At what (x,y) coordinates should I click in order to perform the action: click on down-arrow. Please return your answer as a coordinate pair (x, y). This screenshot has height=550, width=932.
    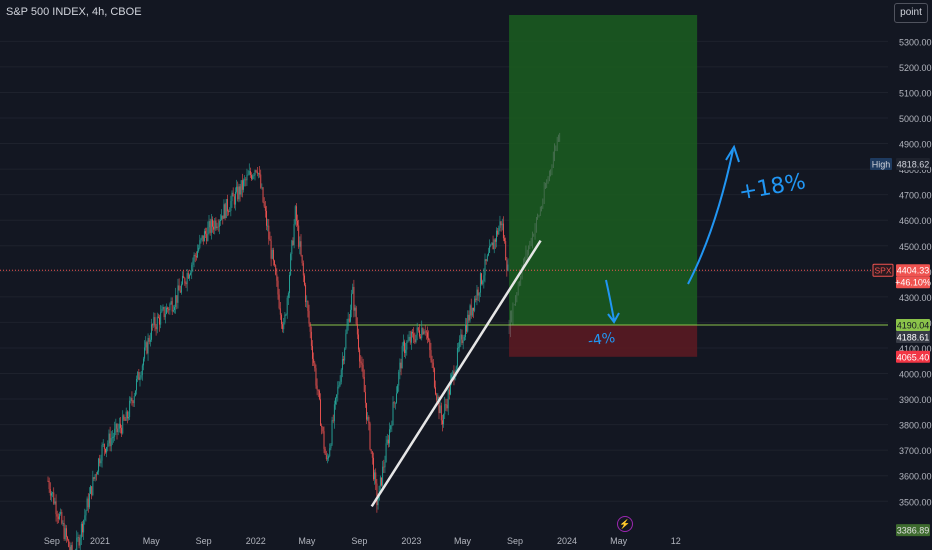
    Looking at the image, I should click on (612, 301).